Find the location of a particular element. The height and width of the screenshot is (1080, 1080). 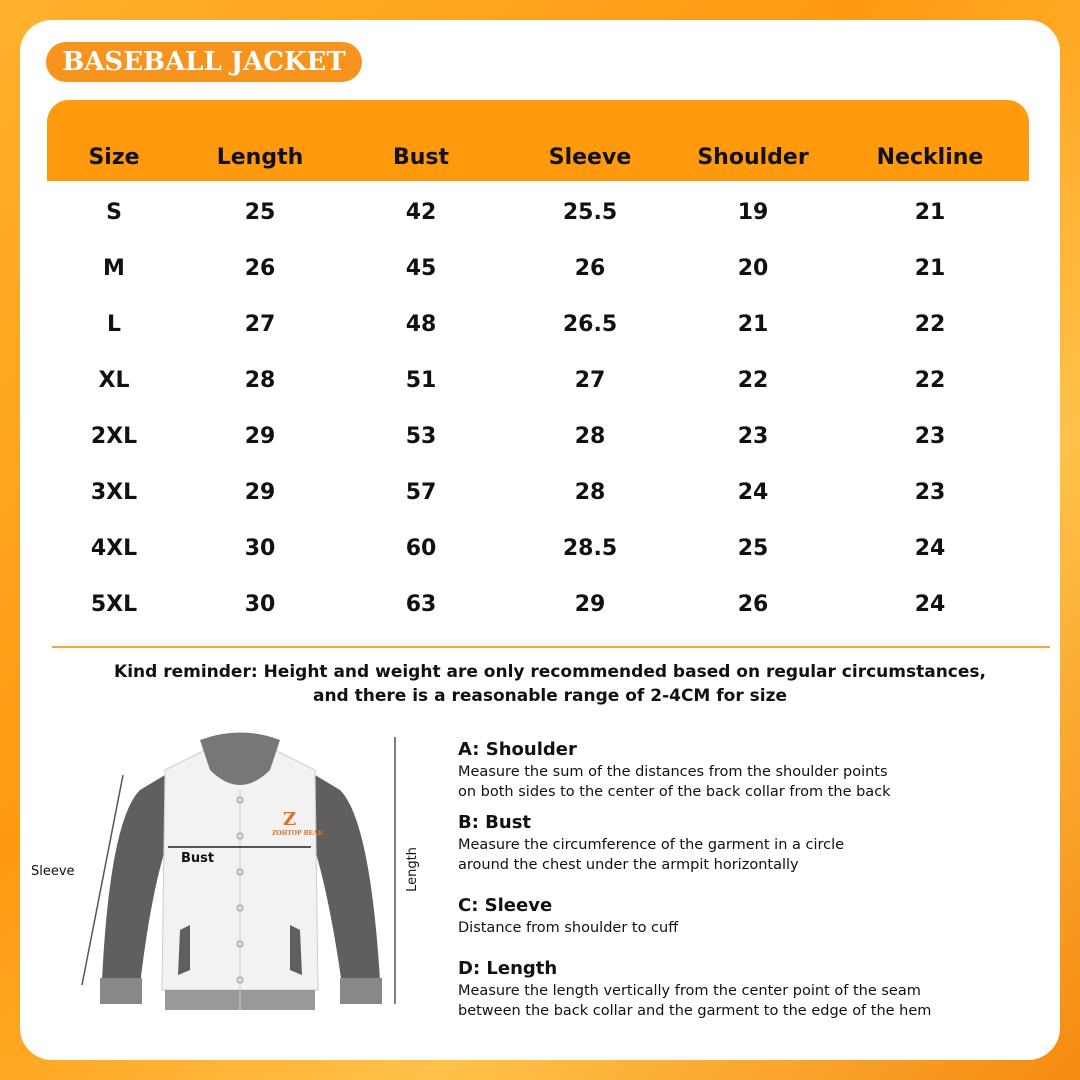

column-header: Size is located at coordinates (114, 157).